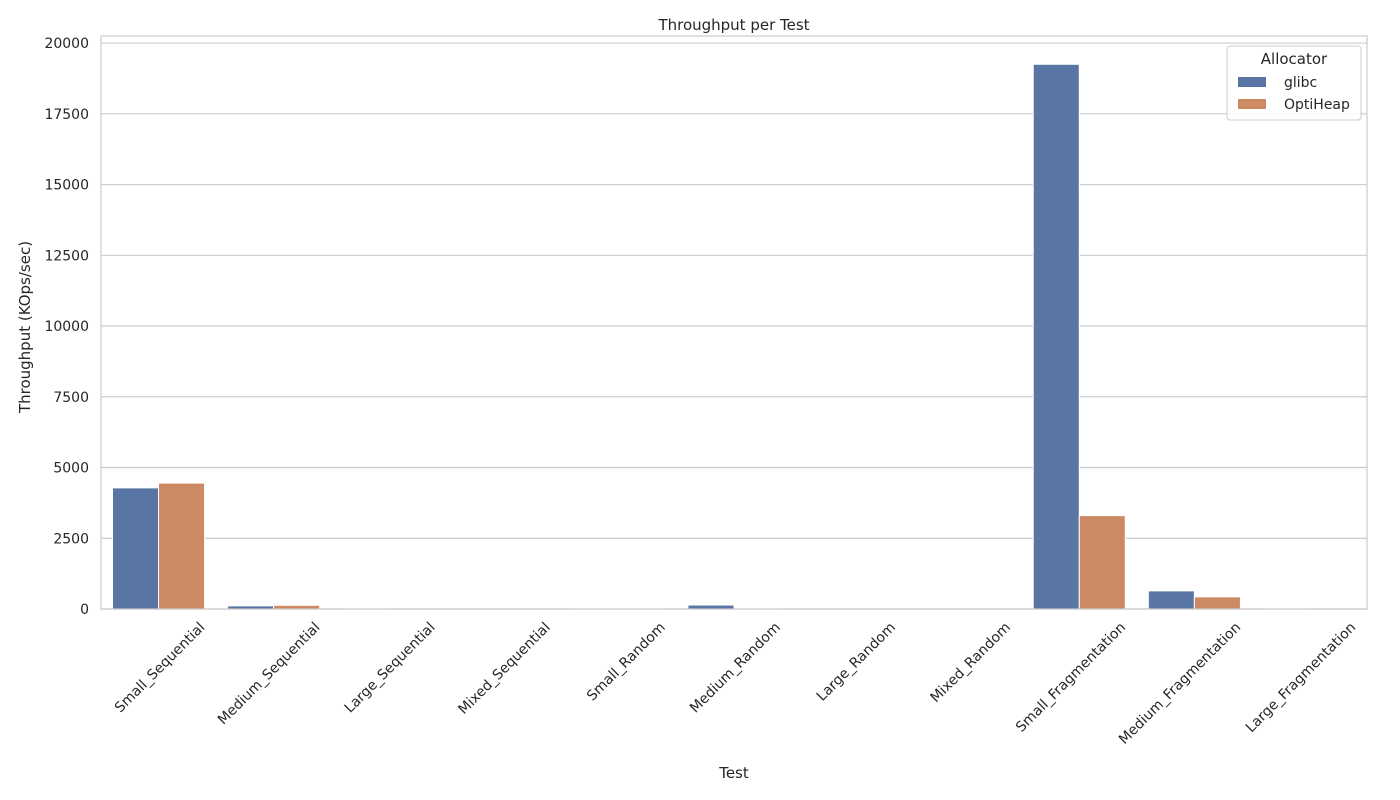 Image resolution: width=1400 pixels, height=800 pixels. I want to click on y-tick-label: 5000, so click(71, 469).